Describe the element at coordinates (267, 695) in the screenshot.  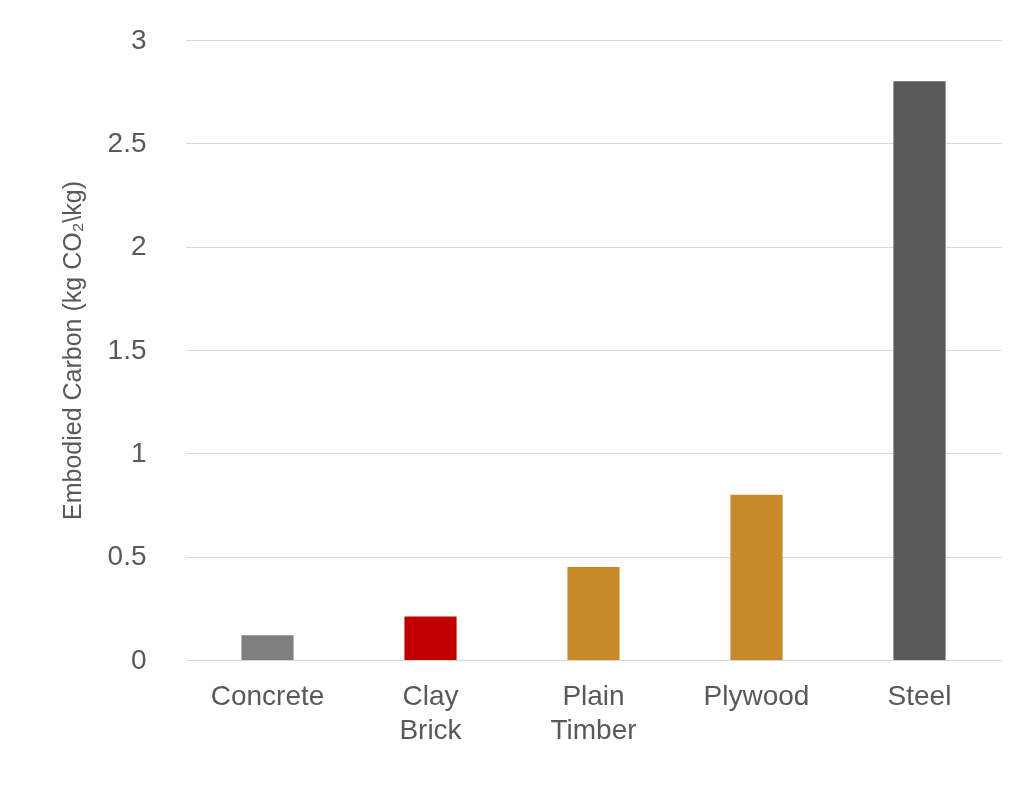
I see `x-tick-label: Concrete` at that location.